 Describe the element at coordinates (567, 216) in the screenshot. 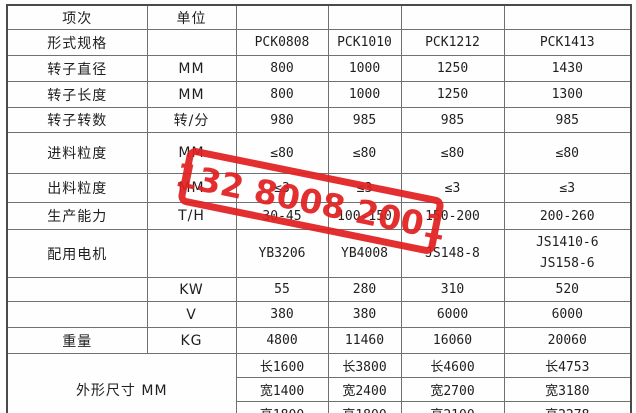

I see `value-cell: 200-260` at that location.